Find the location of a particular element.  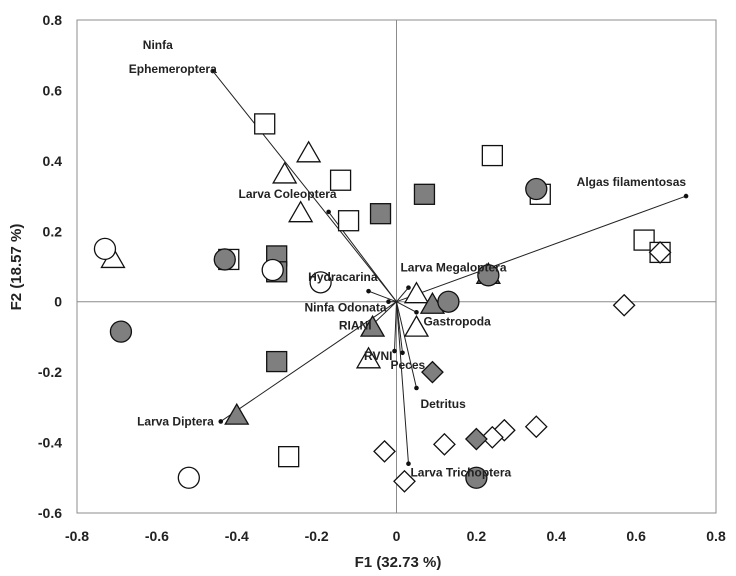

x-tick-label: -0.8 is located at coordinates (77, 536).